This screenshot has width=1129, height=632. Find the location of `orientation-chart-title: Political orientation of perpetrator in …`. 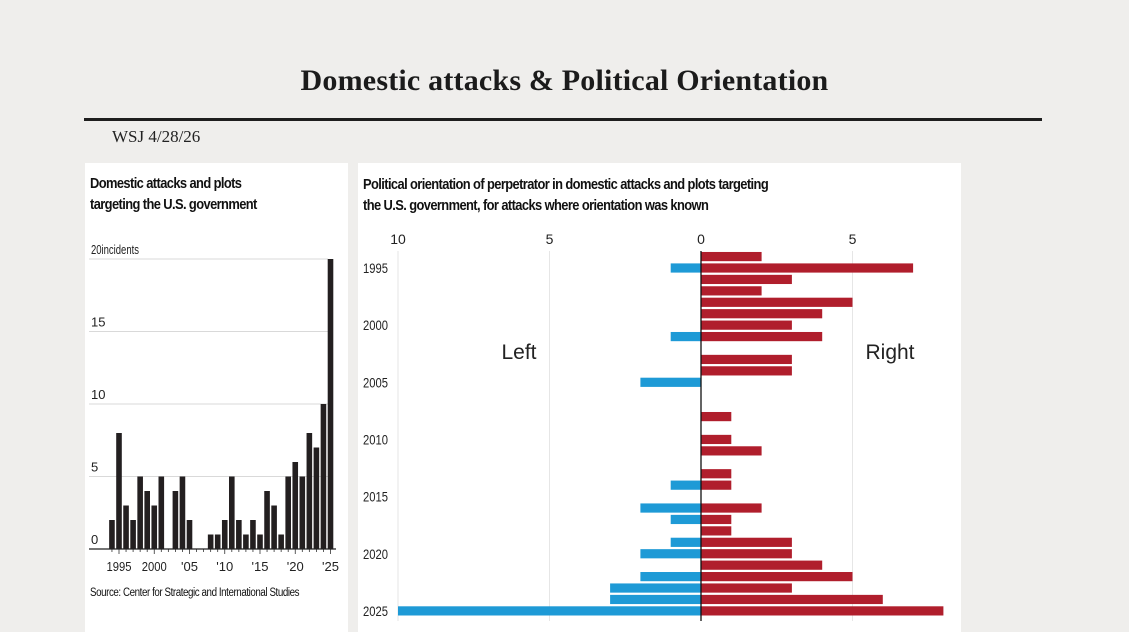

orientation-chart-title: Political orientation of perpetrator in … is located at coordinates (566, 195).